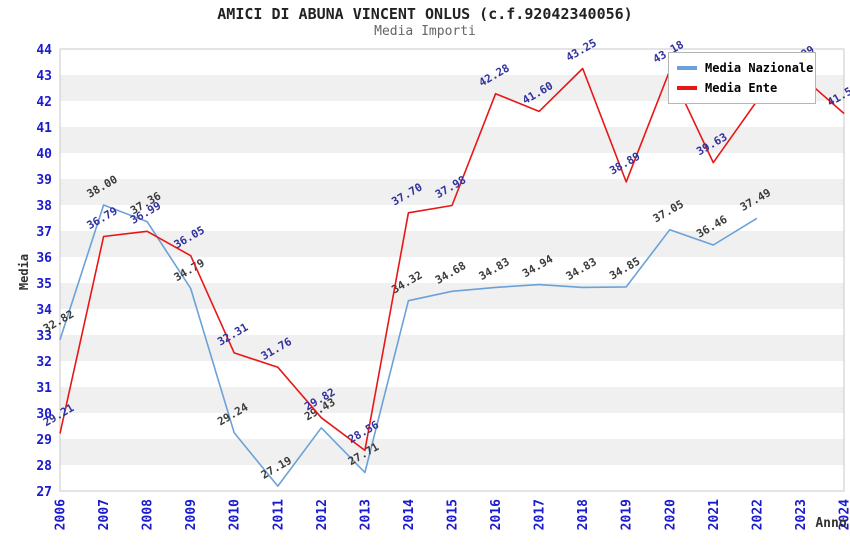 The image size is (850, 550). What do you see at coordinates (757, 514) in the screenshot?
I see `x-tick-label: 2022` at bounding box center [757, 514].